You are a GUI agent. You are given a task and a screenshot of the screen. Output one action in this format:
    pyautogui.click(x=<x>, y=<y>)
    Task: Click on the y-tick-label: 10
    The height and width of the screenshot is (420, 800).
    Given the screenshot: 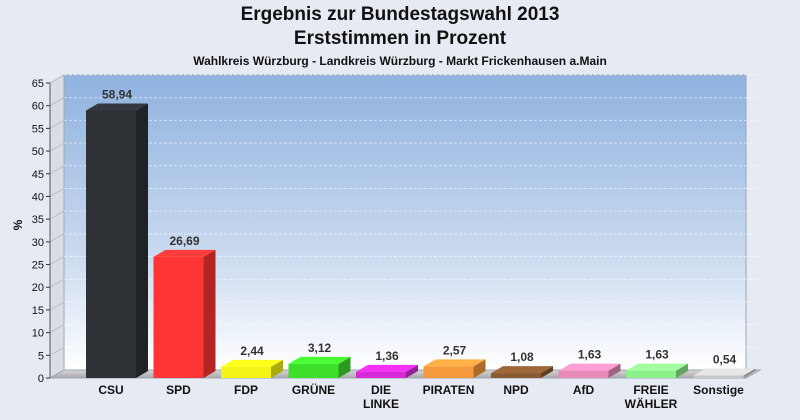 What is the action you would take?
    pyautogui.click(x=38, y=334)
    